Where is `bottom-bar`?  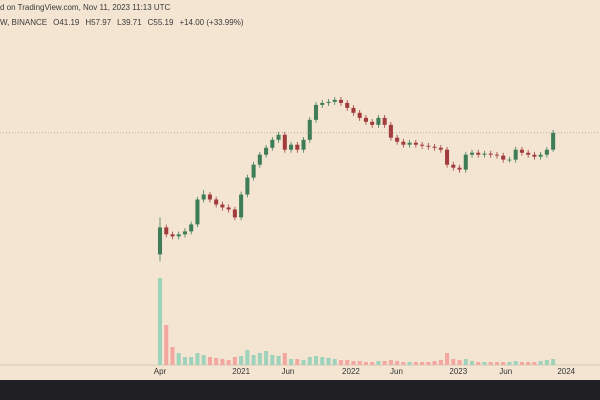
bottom-bar is located at coordinates (300, 390).